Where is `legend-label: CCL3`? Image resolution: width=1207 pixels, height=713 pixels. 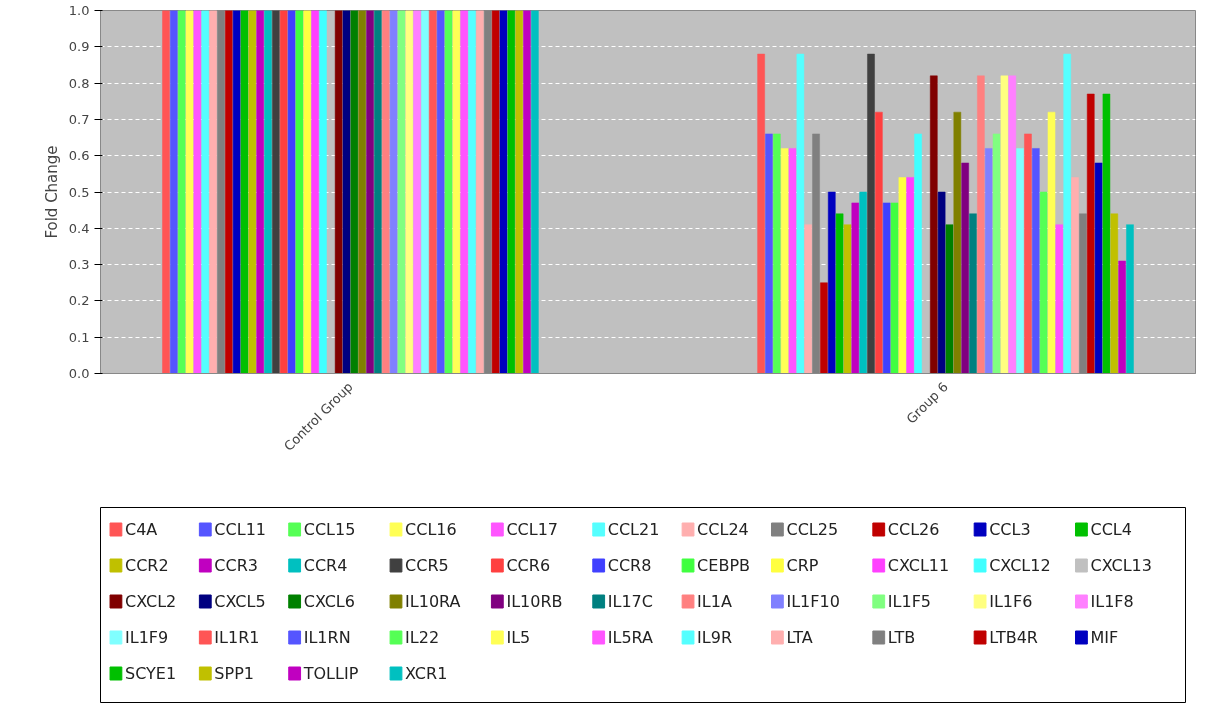
legend-label: CCL3 is located at coordinates (1010, 529).